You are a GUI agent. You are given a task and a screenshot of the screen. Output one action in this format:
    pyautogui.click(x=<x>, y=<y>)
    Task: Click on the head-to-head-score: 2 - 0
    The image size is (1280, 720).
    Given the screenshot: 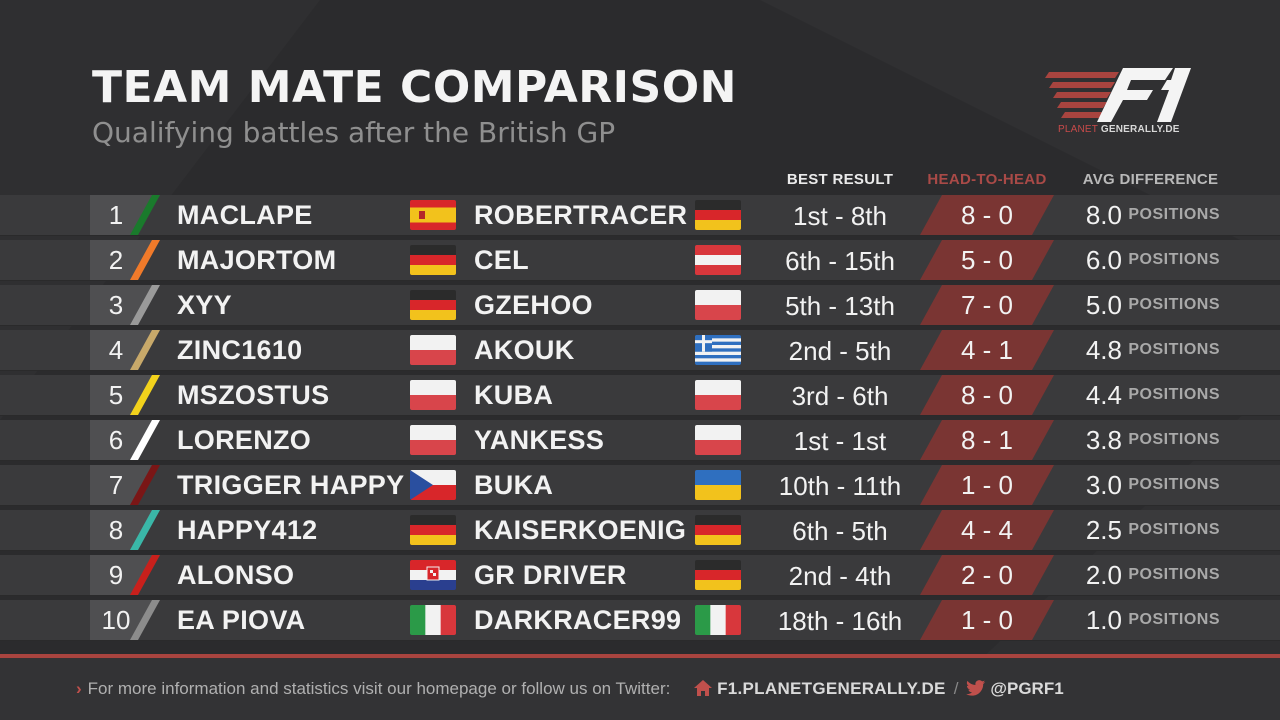 What is the action you would take?
    pyautogui.click(x=987, y=575)
    